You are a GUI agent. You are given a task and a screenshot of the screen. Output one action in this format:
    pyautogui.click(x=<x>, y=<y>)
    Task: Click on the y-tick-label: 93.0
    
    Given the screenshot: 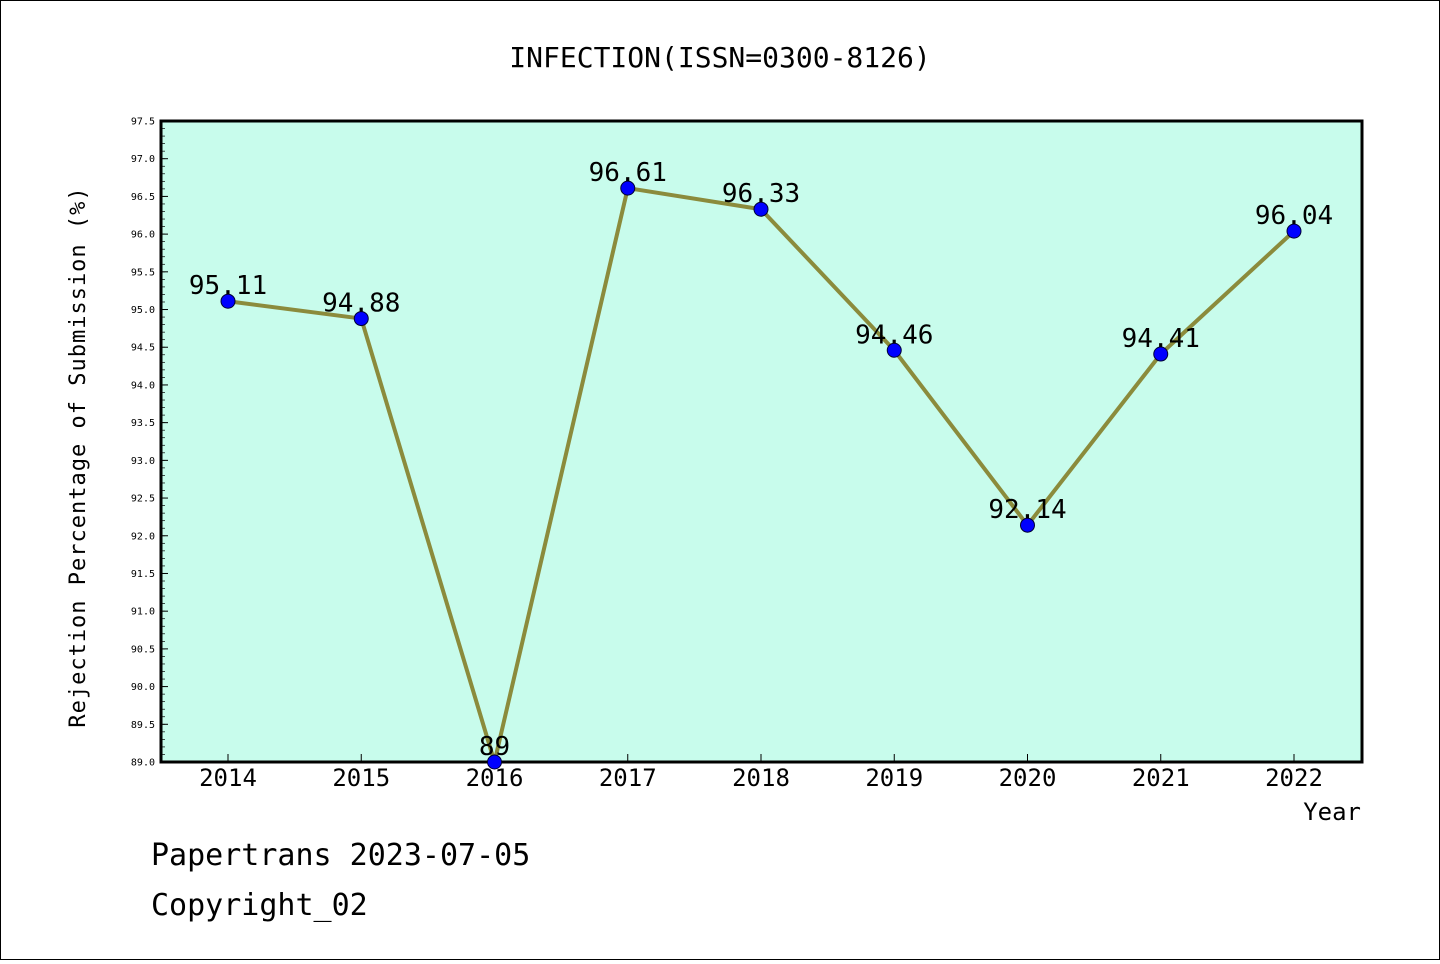 What is the action you would take?
    pyautogui.click(x=143, y=461)
    